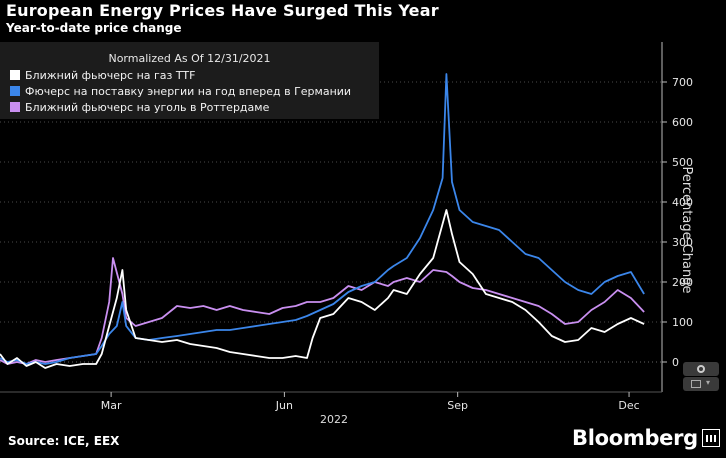 Image resolution: width=726 pixels, height=458 pixels. What do you see at coordinates (284, 405) in the screenshot?
I see `x-tick-label: Jun` at bounding box center [284, 405].